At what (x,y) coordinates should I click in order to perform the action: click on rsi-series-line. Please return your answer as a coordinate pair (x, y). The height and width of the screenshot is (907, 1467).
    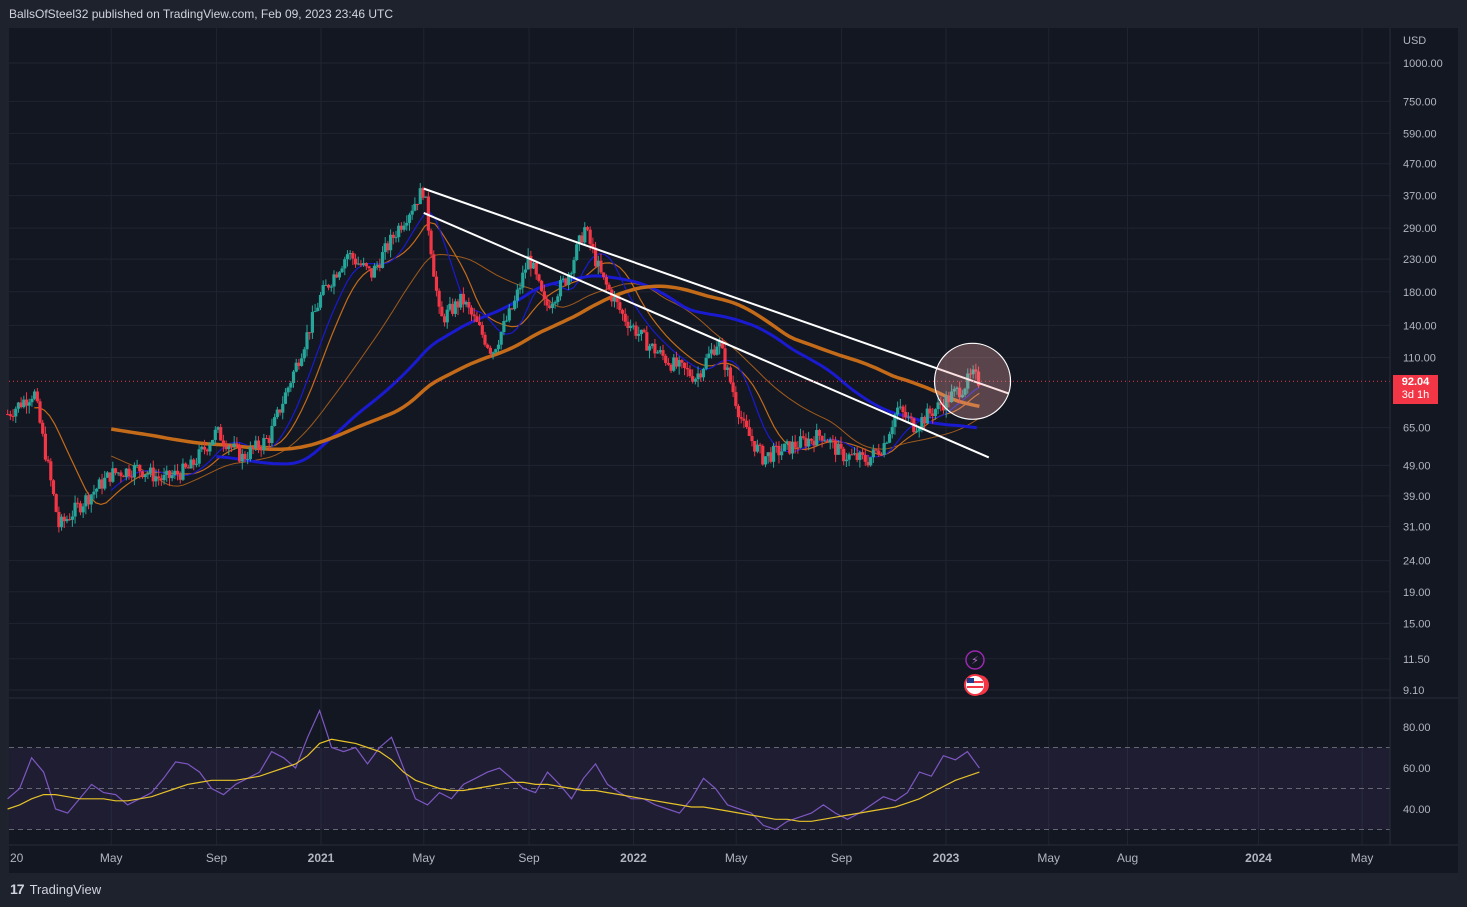
    Looking at the image, I should click on (493, 769).